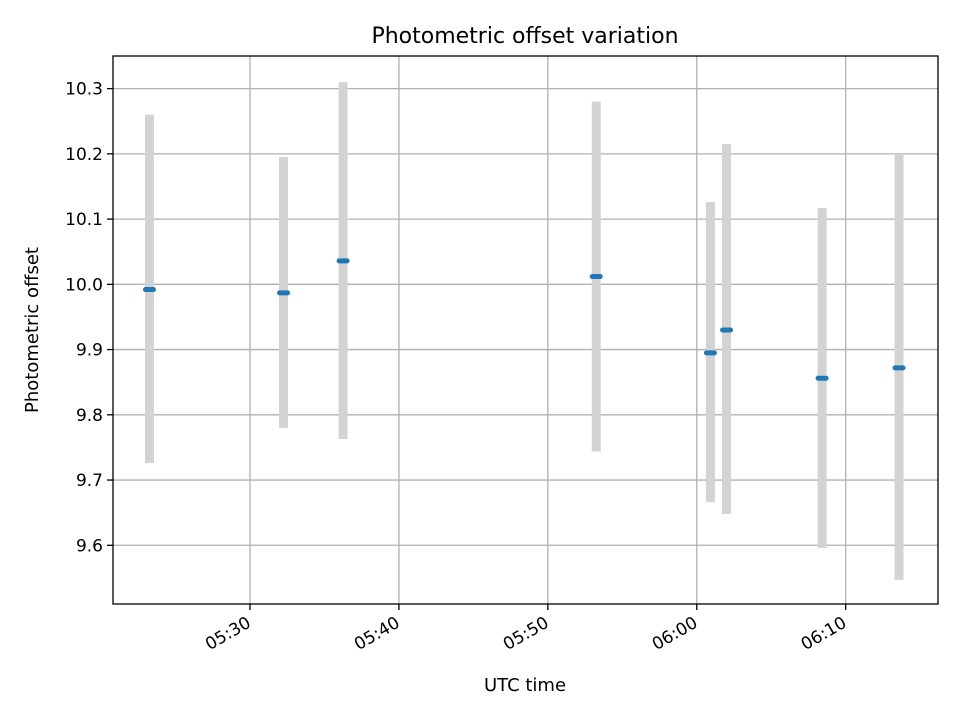 This screenshot has width=960, height=720. I want to click on y-tick-label: 9.8, so click(89, 416).